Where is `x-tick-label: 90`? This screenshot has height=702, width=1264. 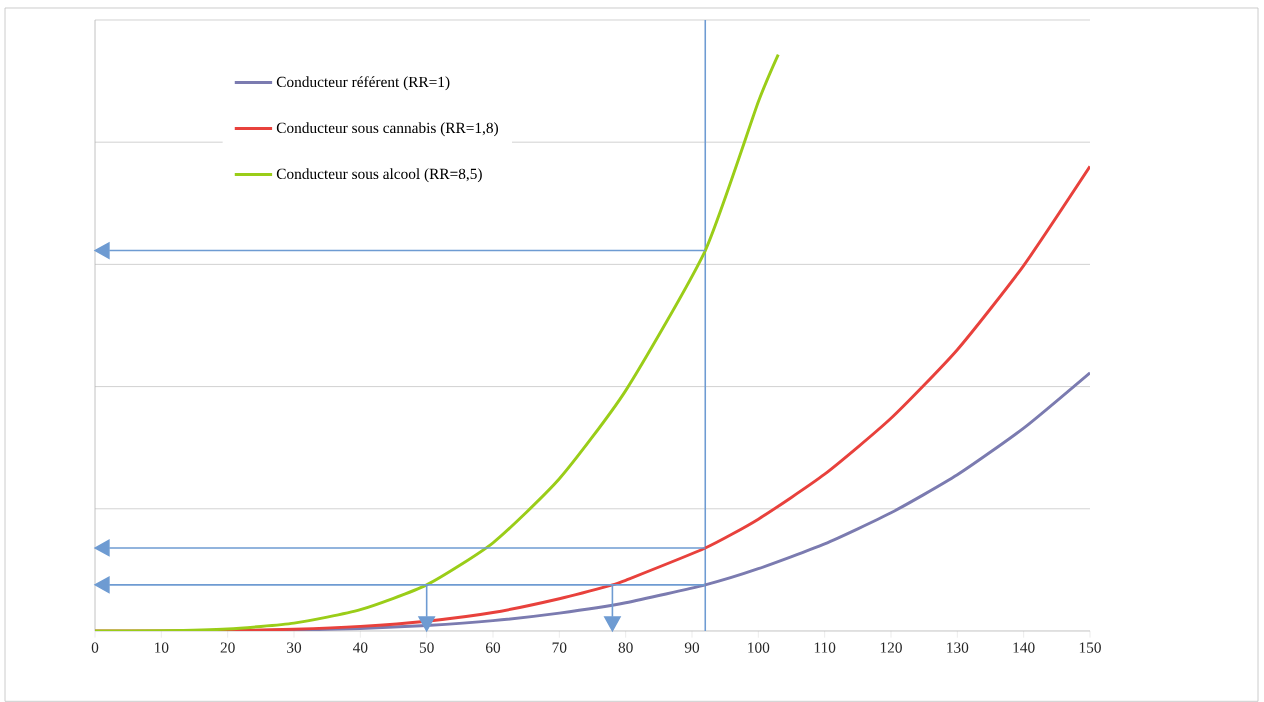
x-tick-label: 90 is located at coordinates (692, 647).